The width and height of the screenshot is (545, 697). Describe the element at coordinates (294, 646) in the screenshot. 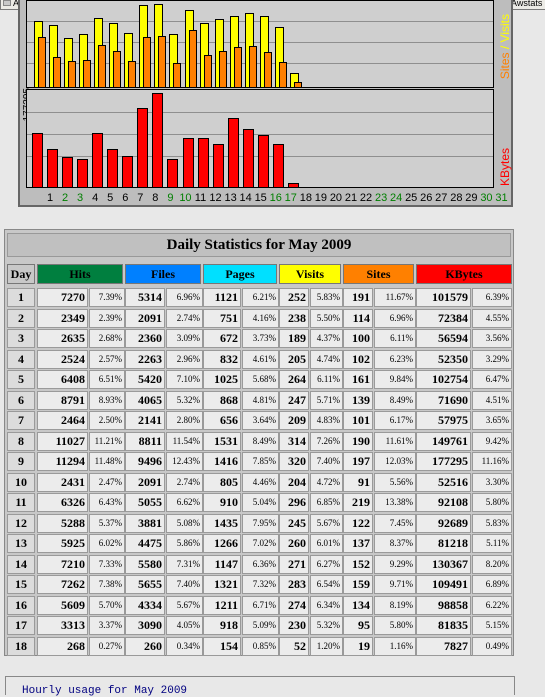

I see `cell-visits: 52` at that location.